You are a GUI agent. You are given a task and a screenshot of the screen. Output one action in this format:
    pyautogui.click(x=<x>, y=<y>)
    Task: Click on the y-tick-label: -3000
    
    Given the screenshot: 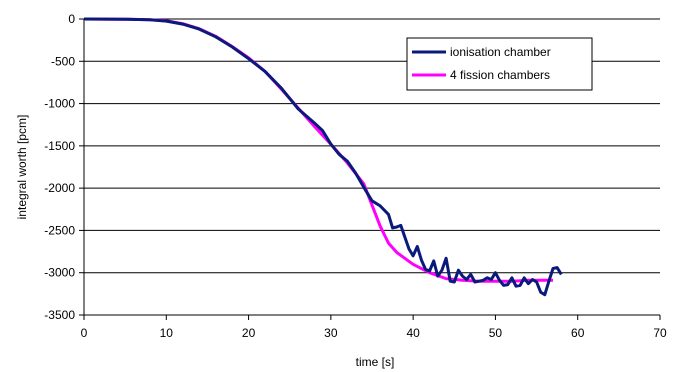 What is the action you would take?
    pyautogui.click(x=59, y=273)
    